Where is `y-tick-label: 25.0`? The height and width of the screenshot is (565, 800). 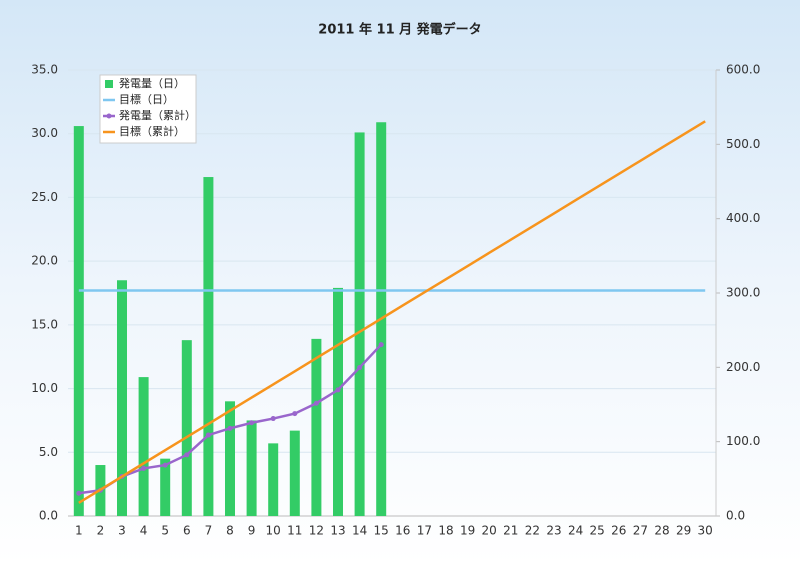
y-tick-label: 25.0 is located at coordinates (44, 197).